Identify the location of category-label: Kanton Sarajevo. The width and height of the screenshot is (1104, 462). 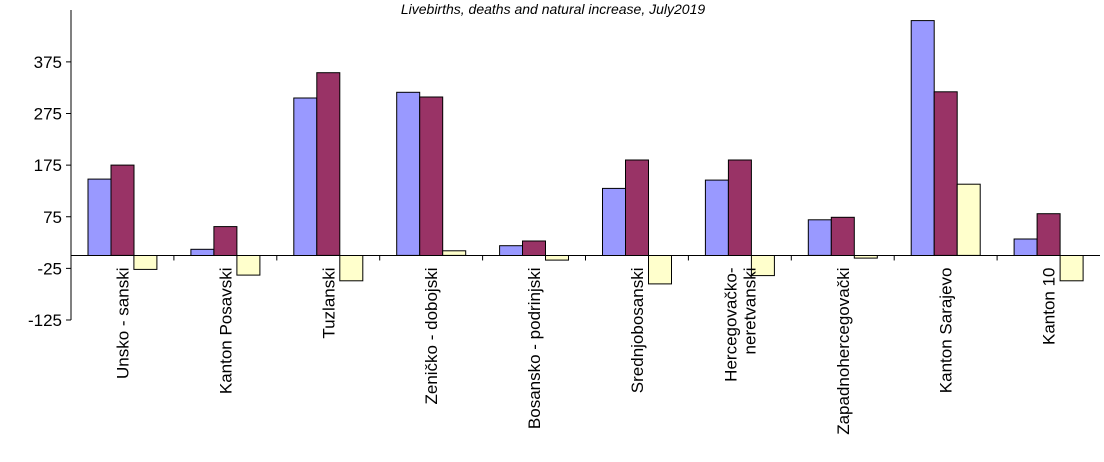
(946, 331).